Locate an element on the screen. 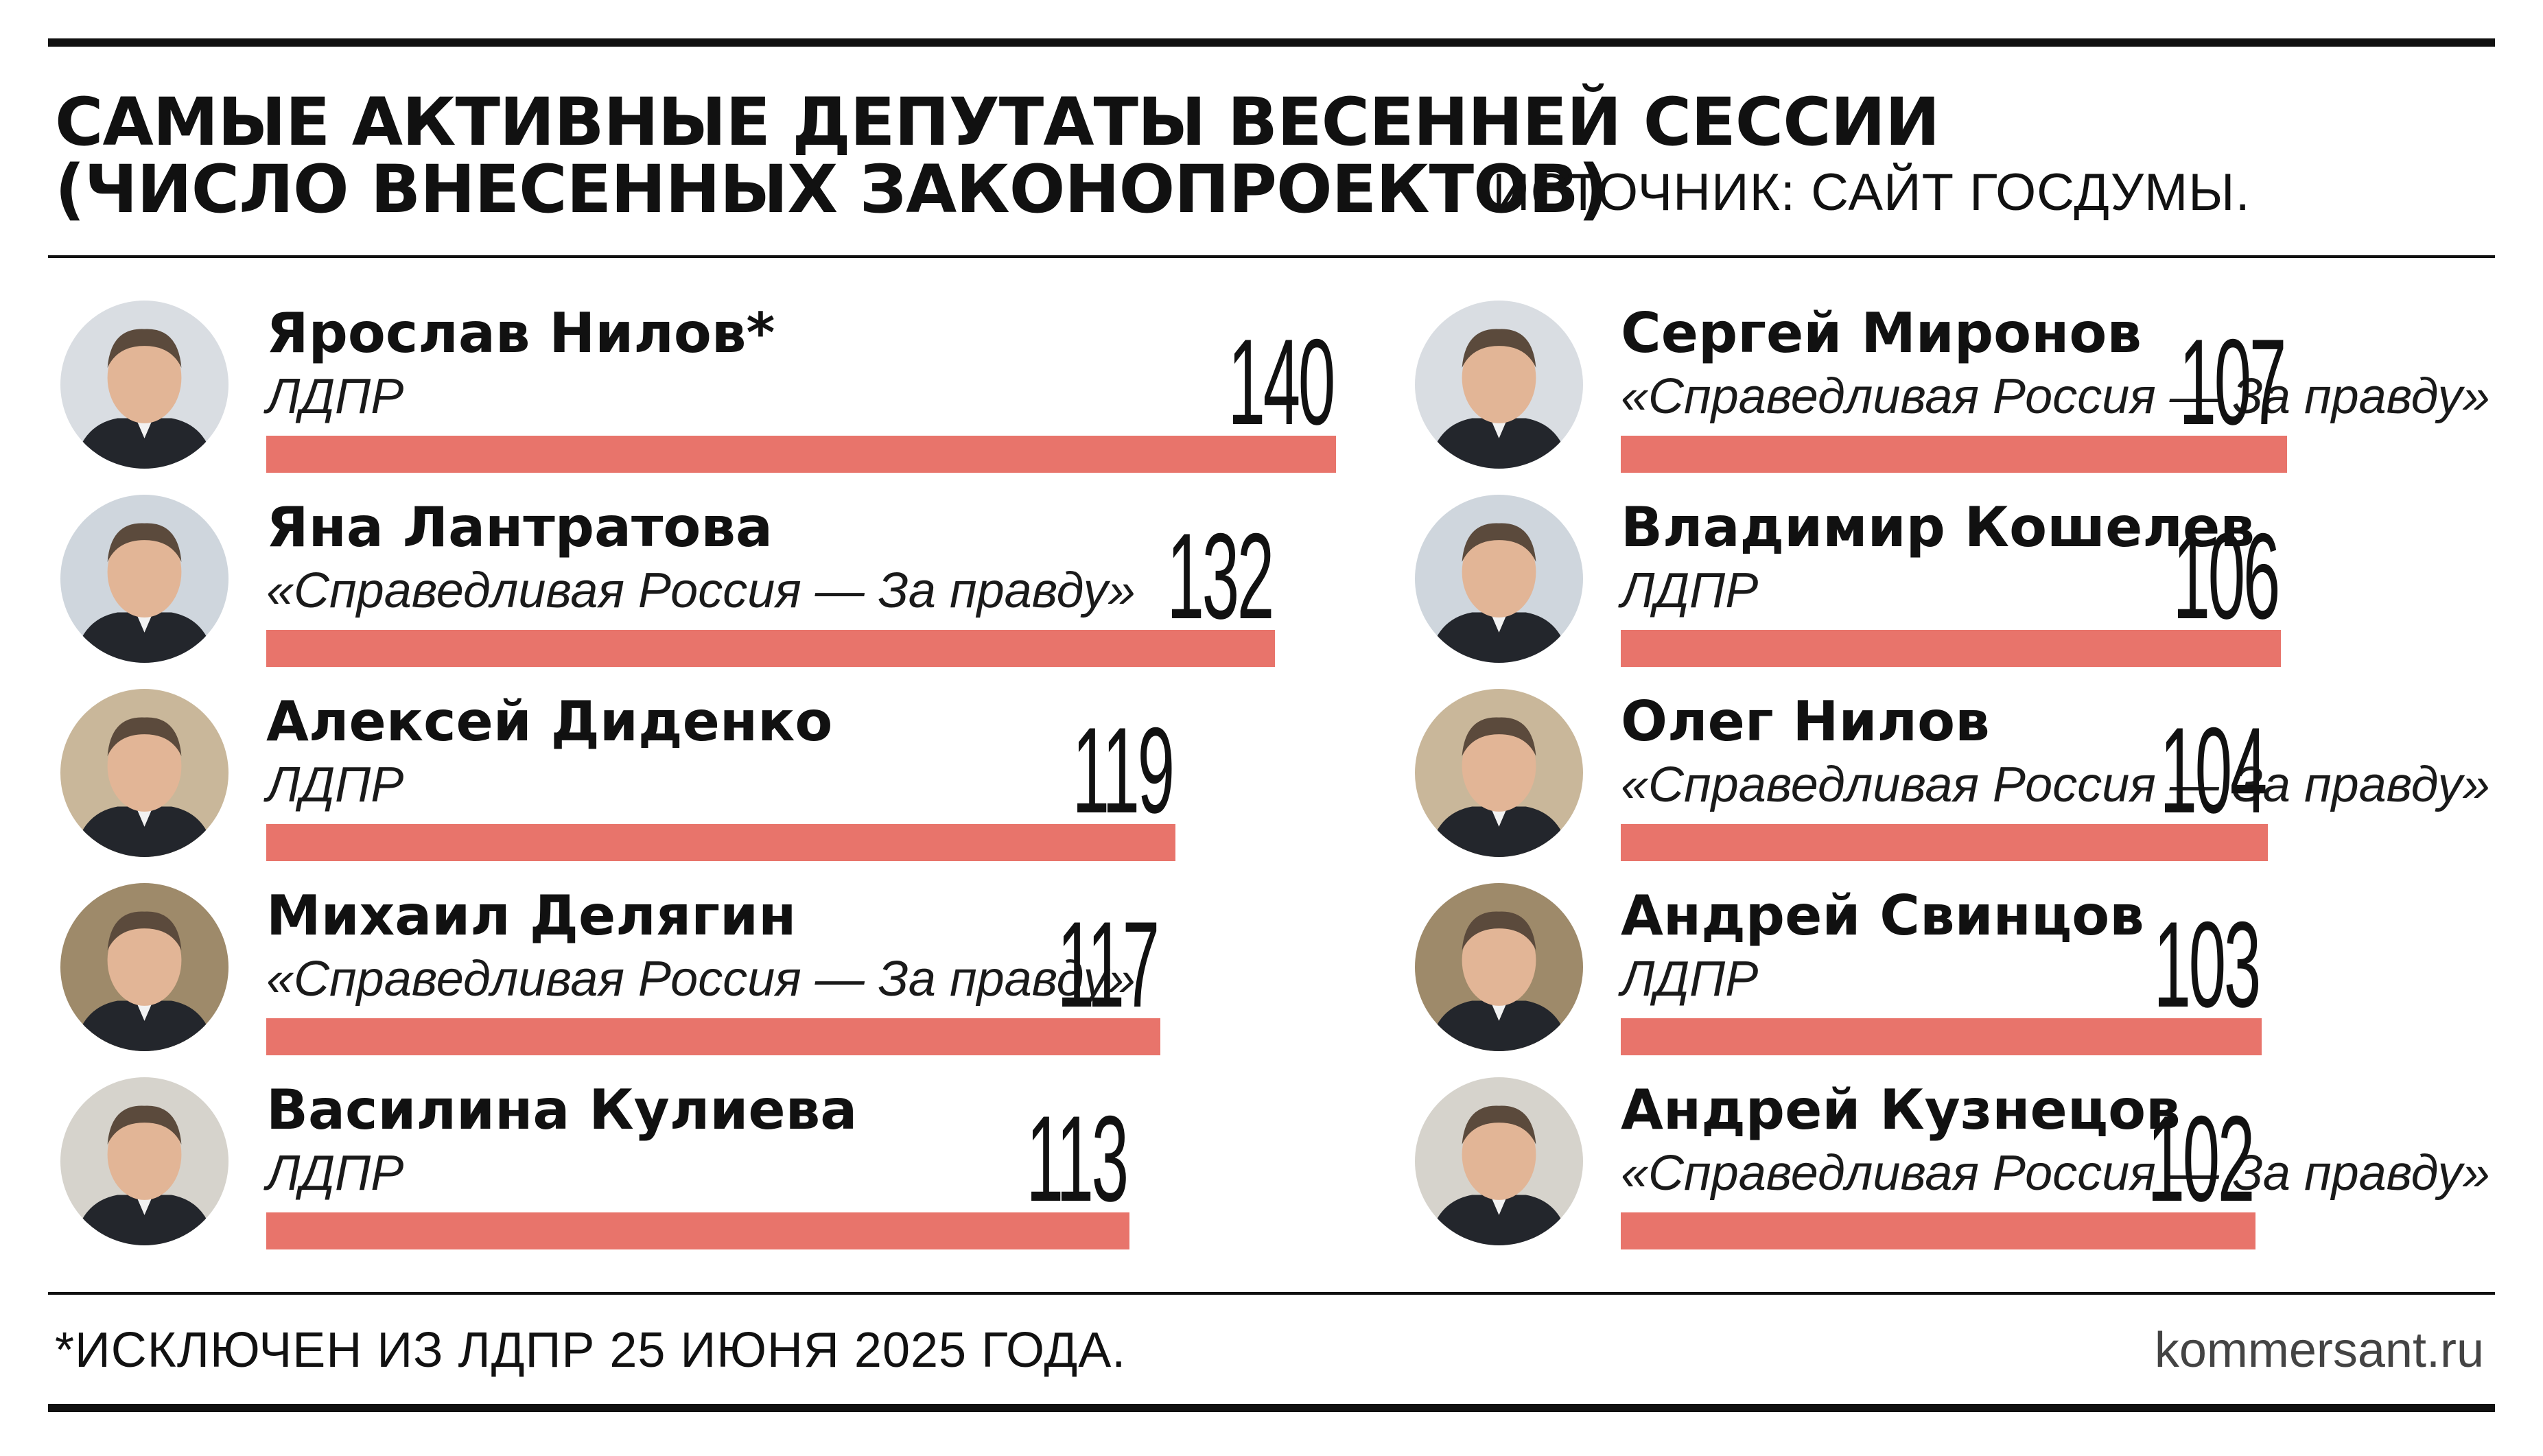 This screenshot has height=1456, width=2543. bar-value-label: 132 is located at coordinates (1221, 576).